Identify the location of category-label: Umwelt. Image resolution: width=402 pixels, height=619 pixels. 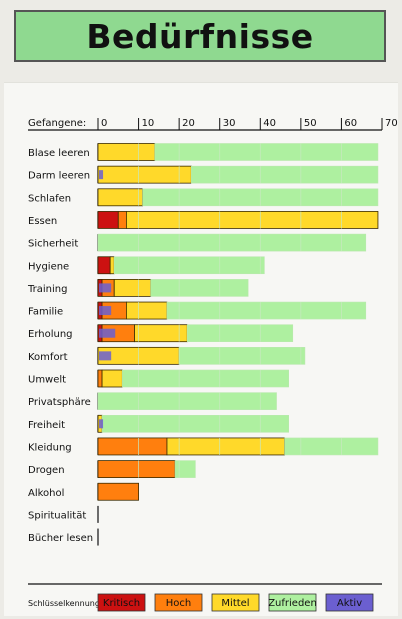
(47, 380).